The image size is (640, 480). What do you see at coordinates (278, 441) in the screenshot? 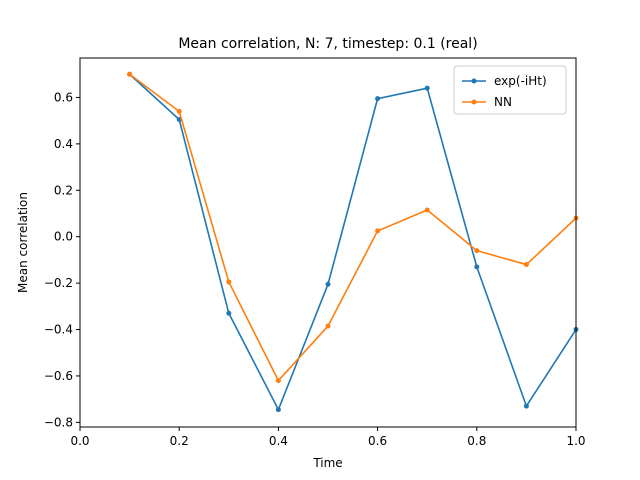
I see `x-tick-label: 0.4` at bounding box center [278, 441].